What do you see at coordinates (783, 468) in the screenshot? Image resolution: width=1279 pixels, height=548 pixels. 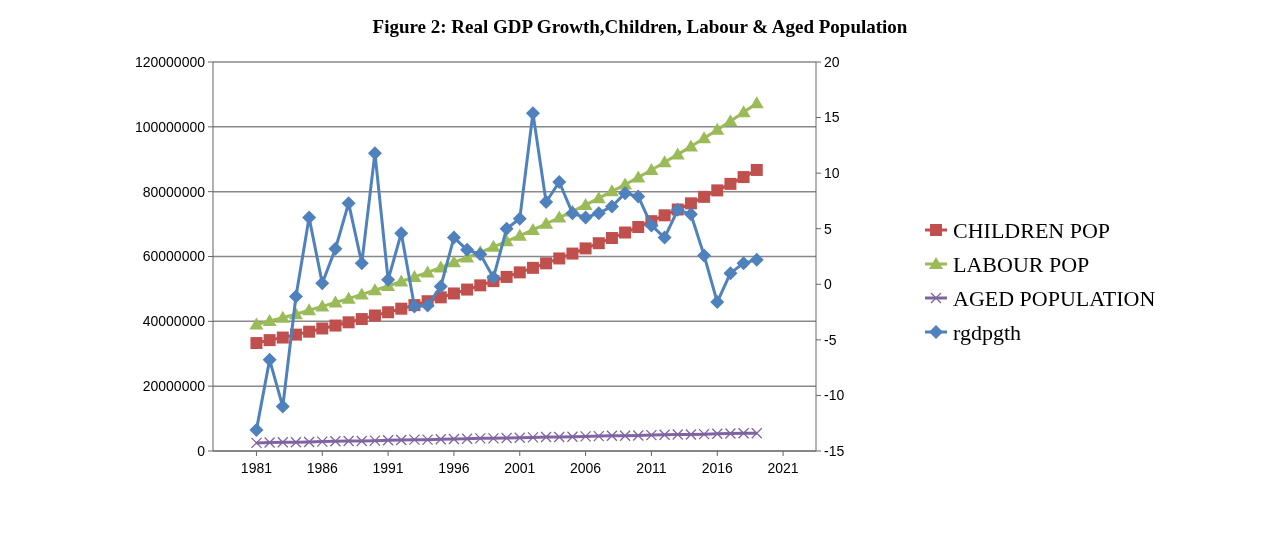 I see `x-tick-label: 2021` at bounding box center [783, 468].